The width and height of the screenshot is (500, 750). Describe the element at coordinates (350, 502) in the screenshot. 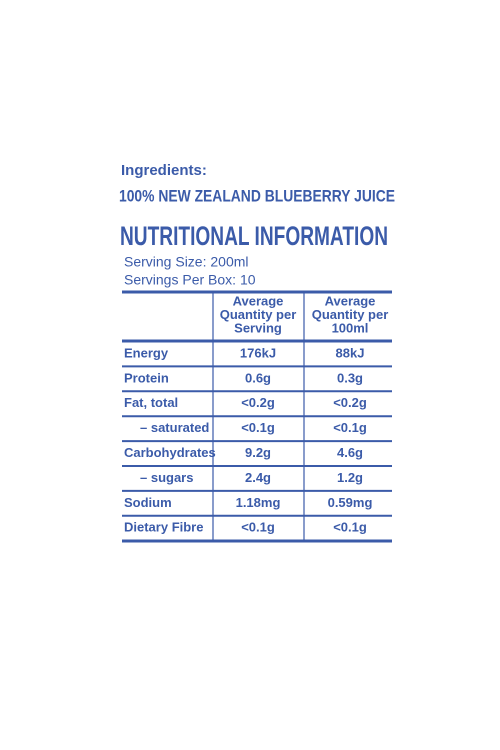

I see `nutrient-value: 0.59mg` at that location.